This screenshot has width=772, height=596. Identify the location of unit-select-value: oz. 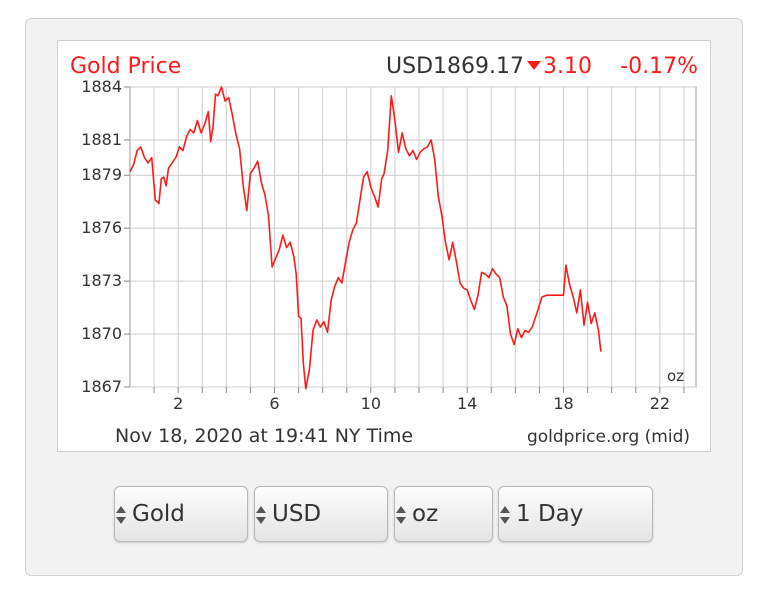
(425, 514).